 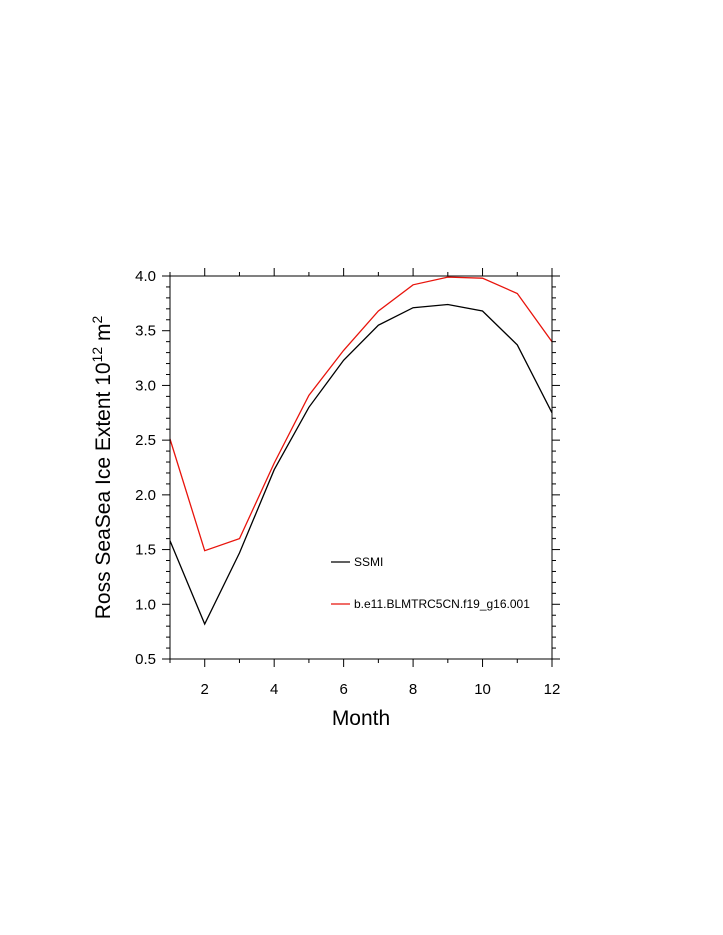 What do you see at coordinates (145, 276) in the screenshot?
I see `y-tick-label: 4.0` at bounding box center [145, 276].